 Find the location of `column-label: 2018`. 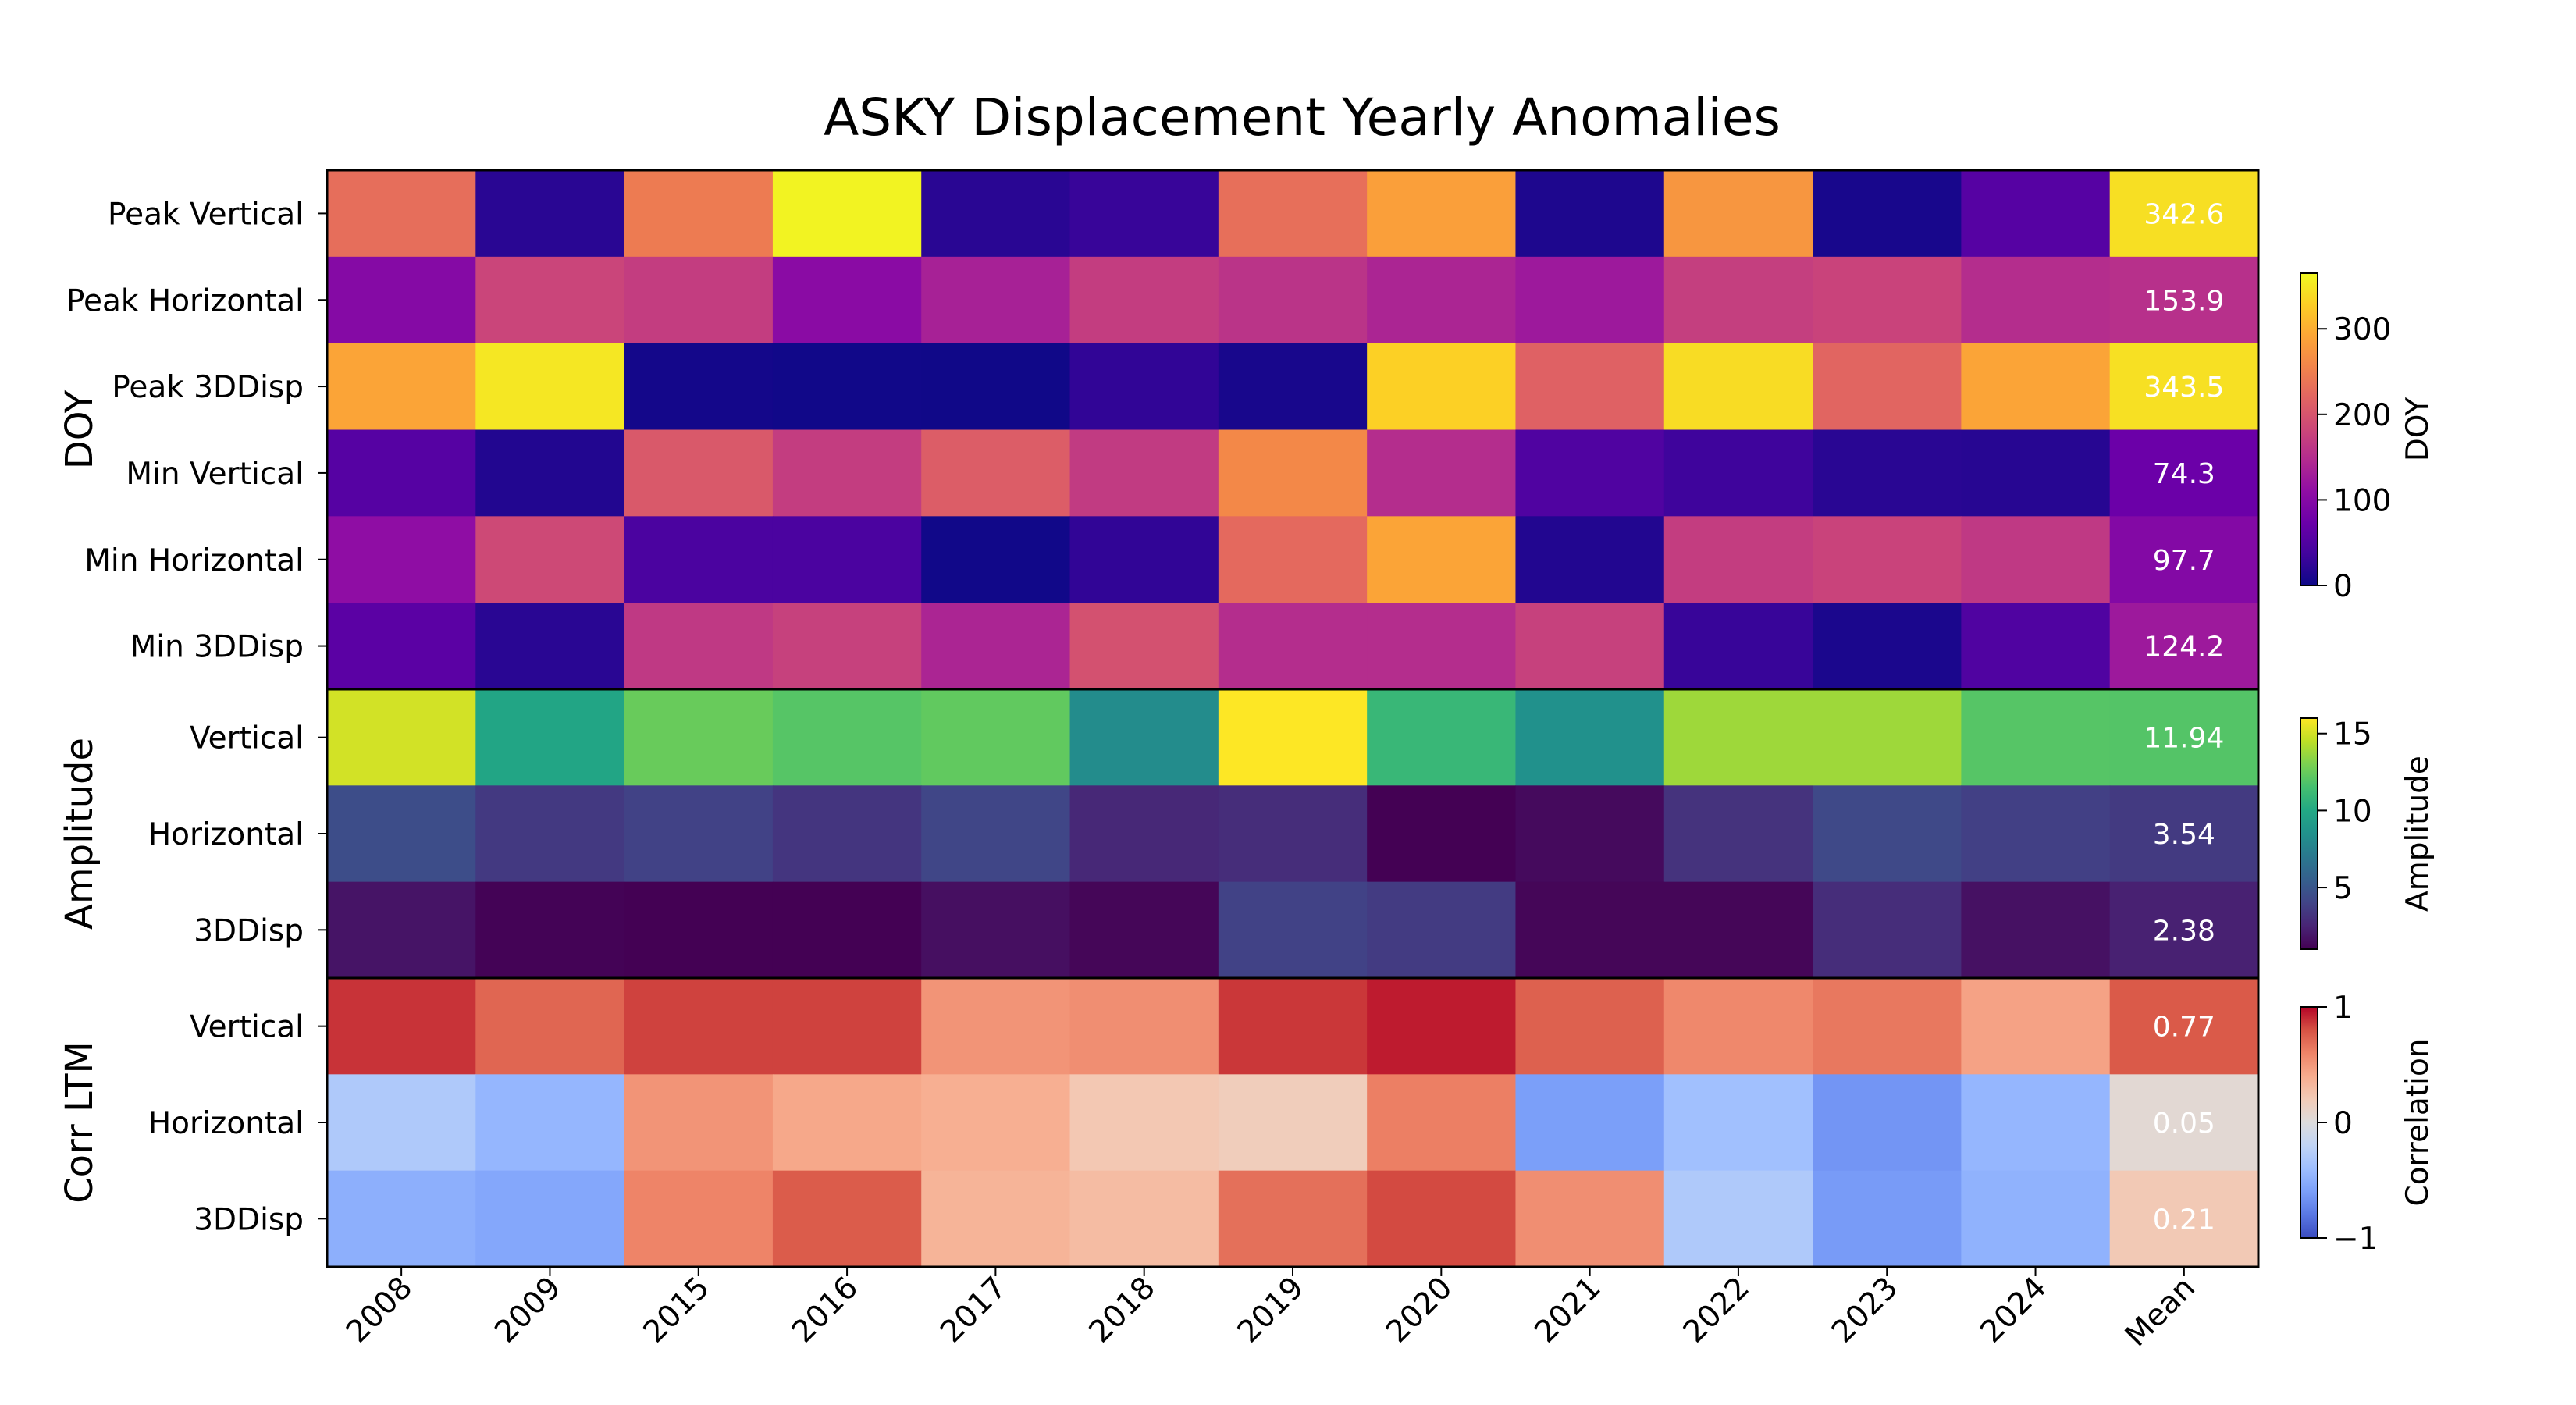

column-label: 2018 is located at coordinates (1122, 1310).